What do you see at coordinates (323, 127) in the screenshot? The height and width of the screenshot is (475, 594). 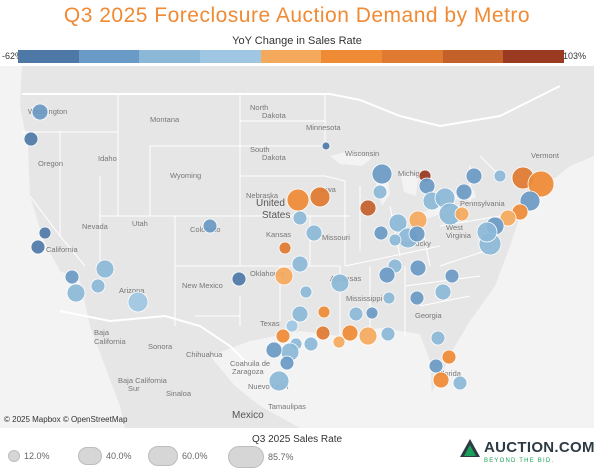 I see `svg-text: Minnesota` at bounding box center [323, 127].